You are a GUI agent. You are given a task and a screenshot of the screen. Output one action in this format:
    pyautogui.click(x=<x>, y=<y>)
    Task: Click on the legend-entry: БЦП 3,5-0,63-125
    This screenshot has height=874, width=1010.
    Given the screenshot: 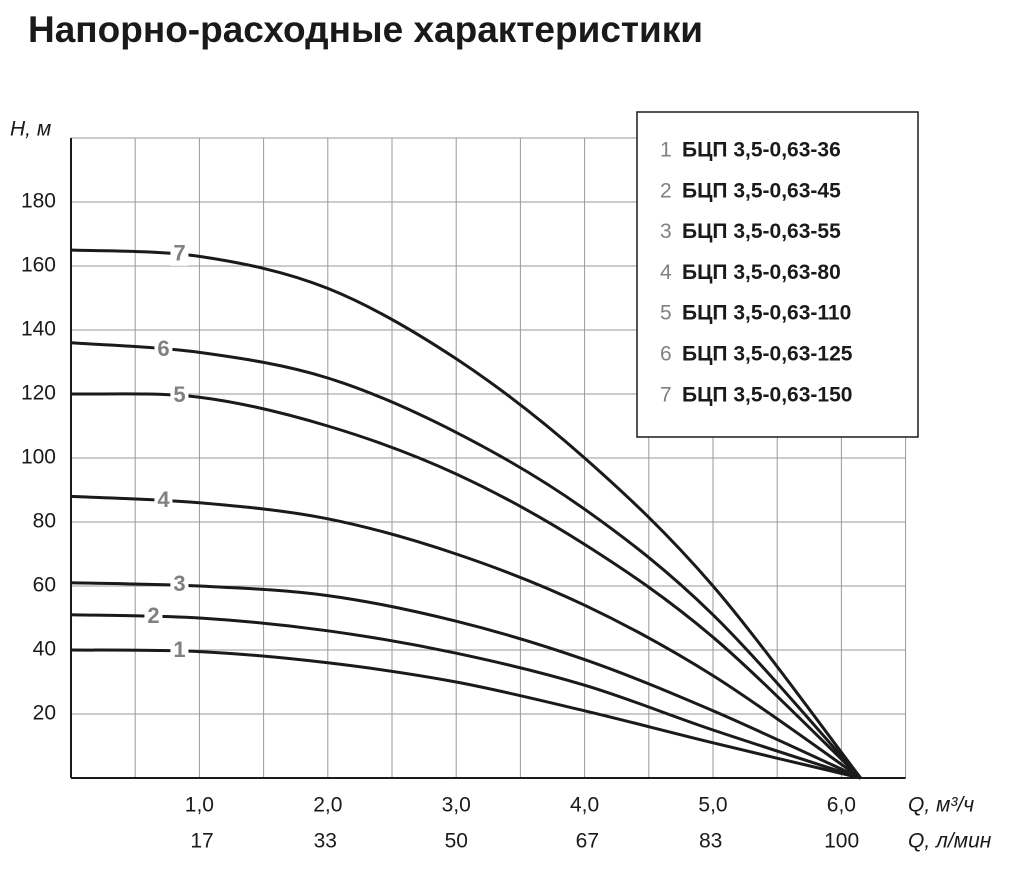 What is the action you would take?
    pyautogui.click(x=767, y=354)
    